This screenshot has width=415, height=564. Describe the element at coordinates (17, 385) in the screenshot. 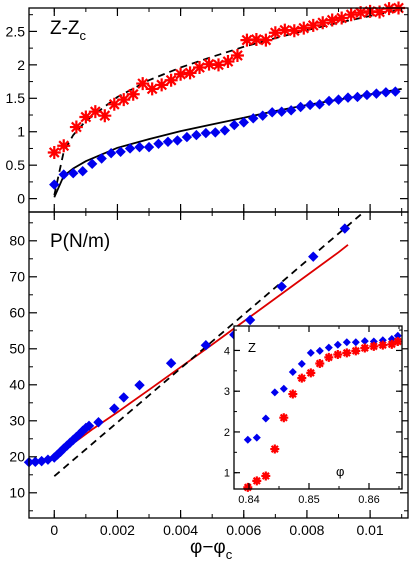

I see `bottom-ytick-label-3: 40` at that location.